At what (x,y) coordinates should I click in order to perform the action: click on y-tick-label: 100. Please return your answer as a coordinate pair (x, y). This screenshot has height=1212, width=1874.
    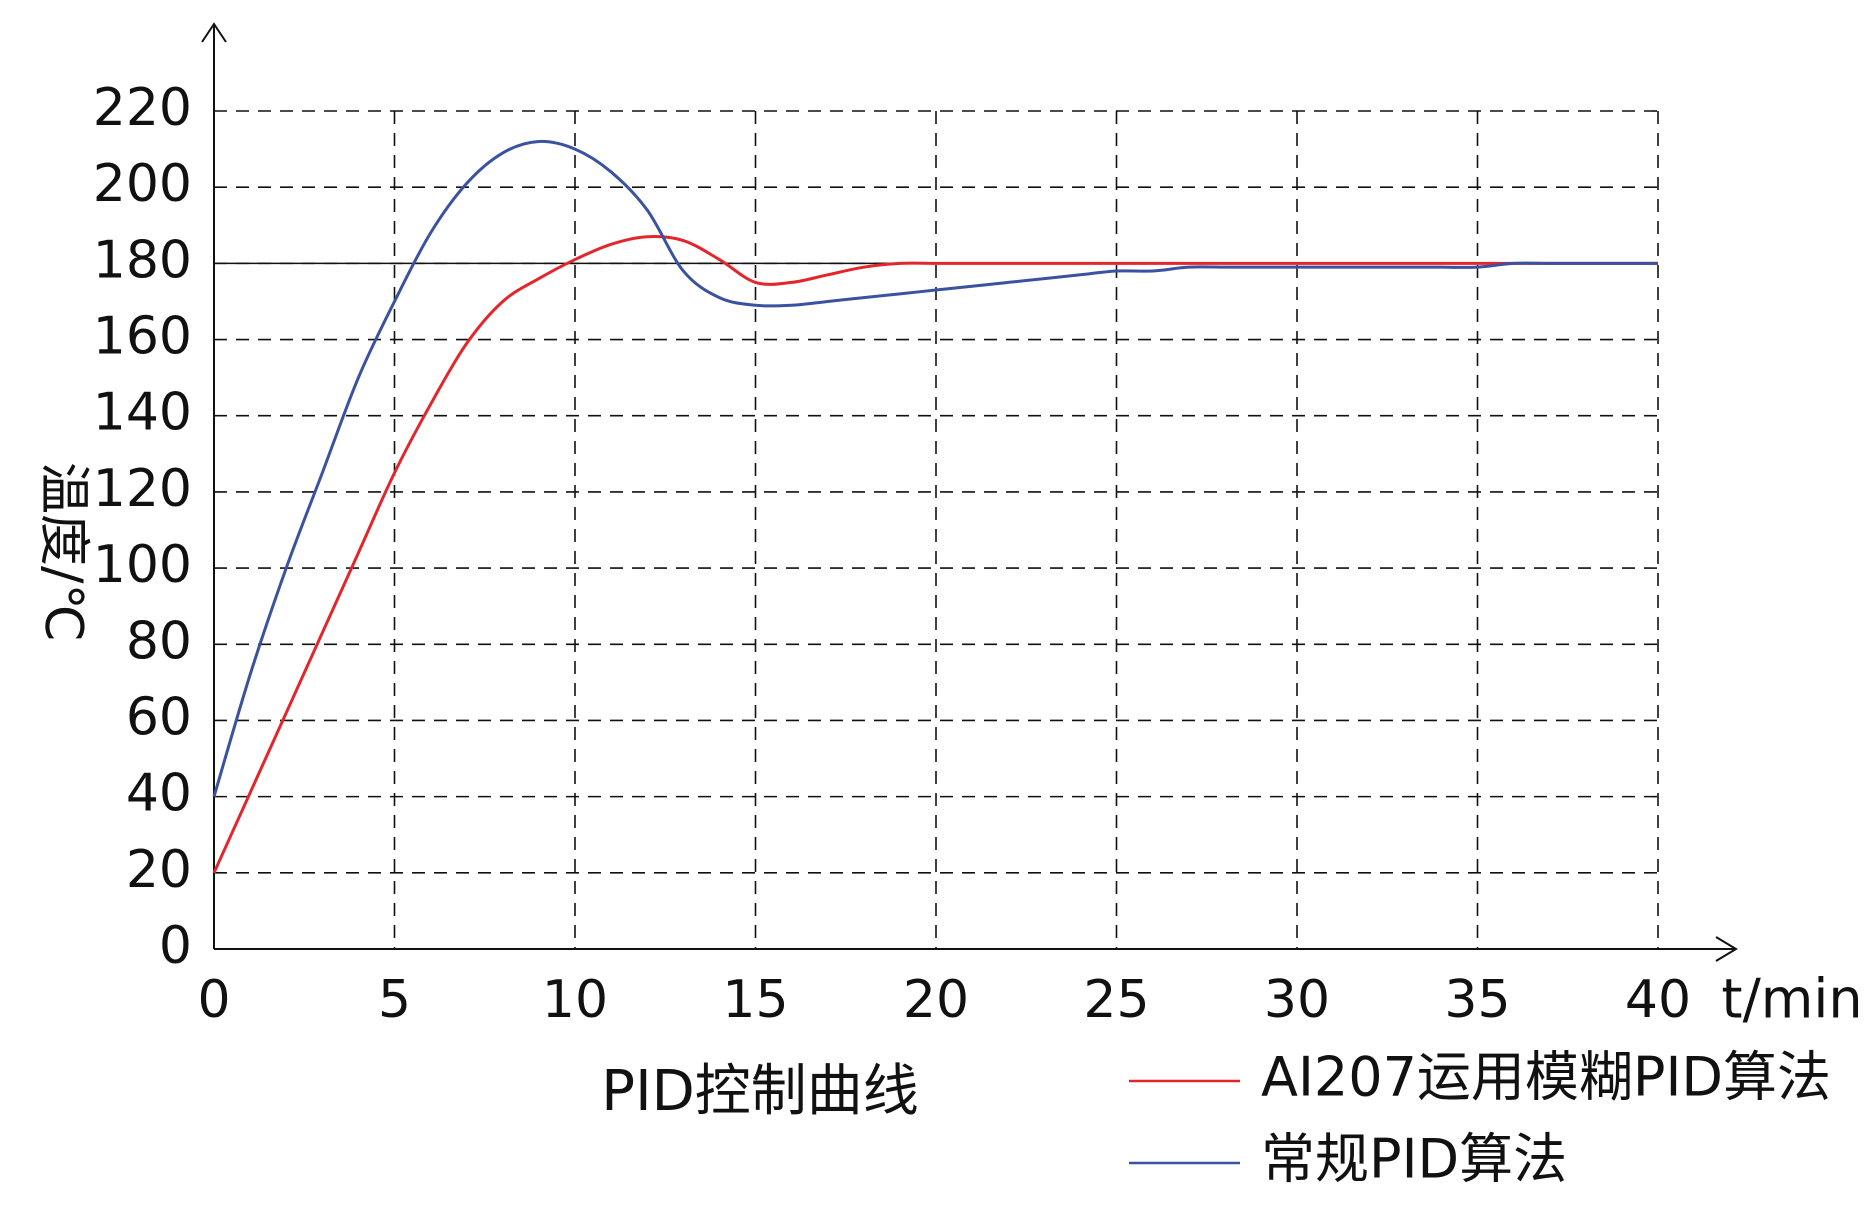
    Looking at the image, I should click on (142, 565).